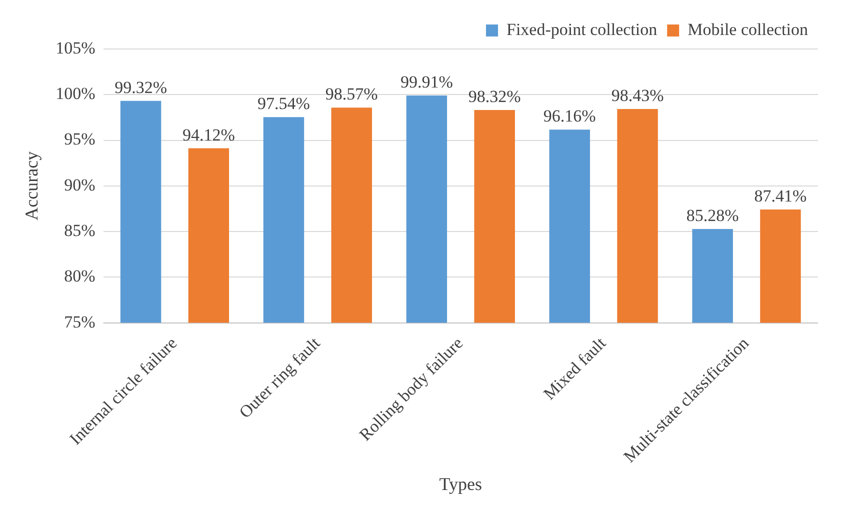 The height and width of the screenshot is (514, 848). What do you see at coordinates (80, 139) in the screenshot?
I see `y-tick-label: 95%` at bounding box center [80, 139].